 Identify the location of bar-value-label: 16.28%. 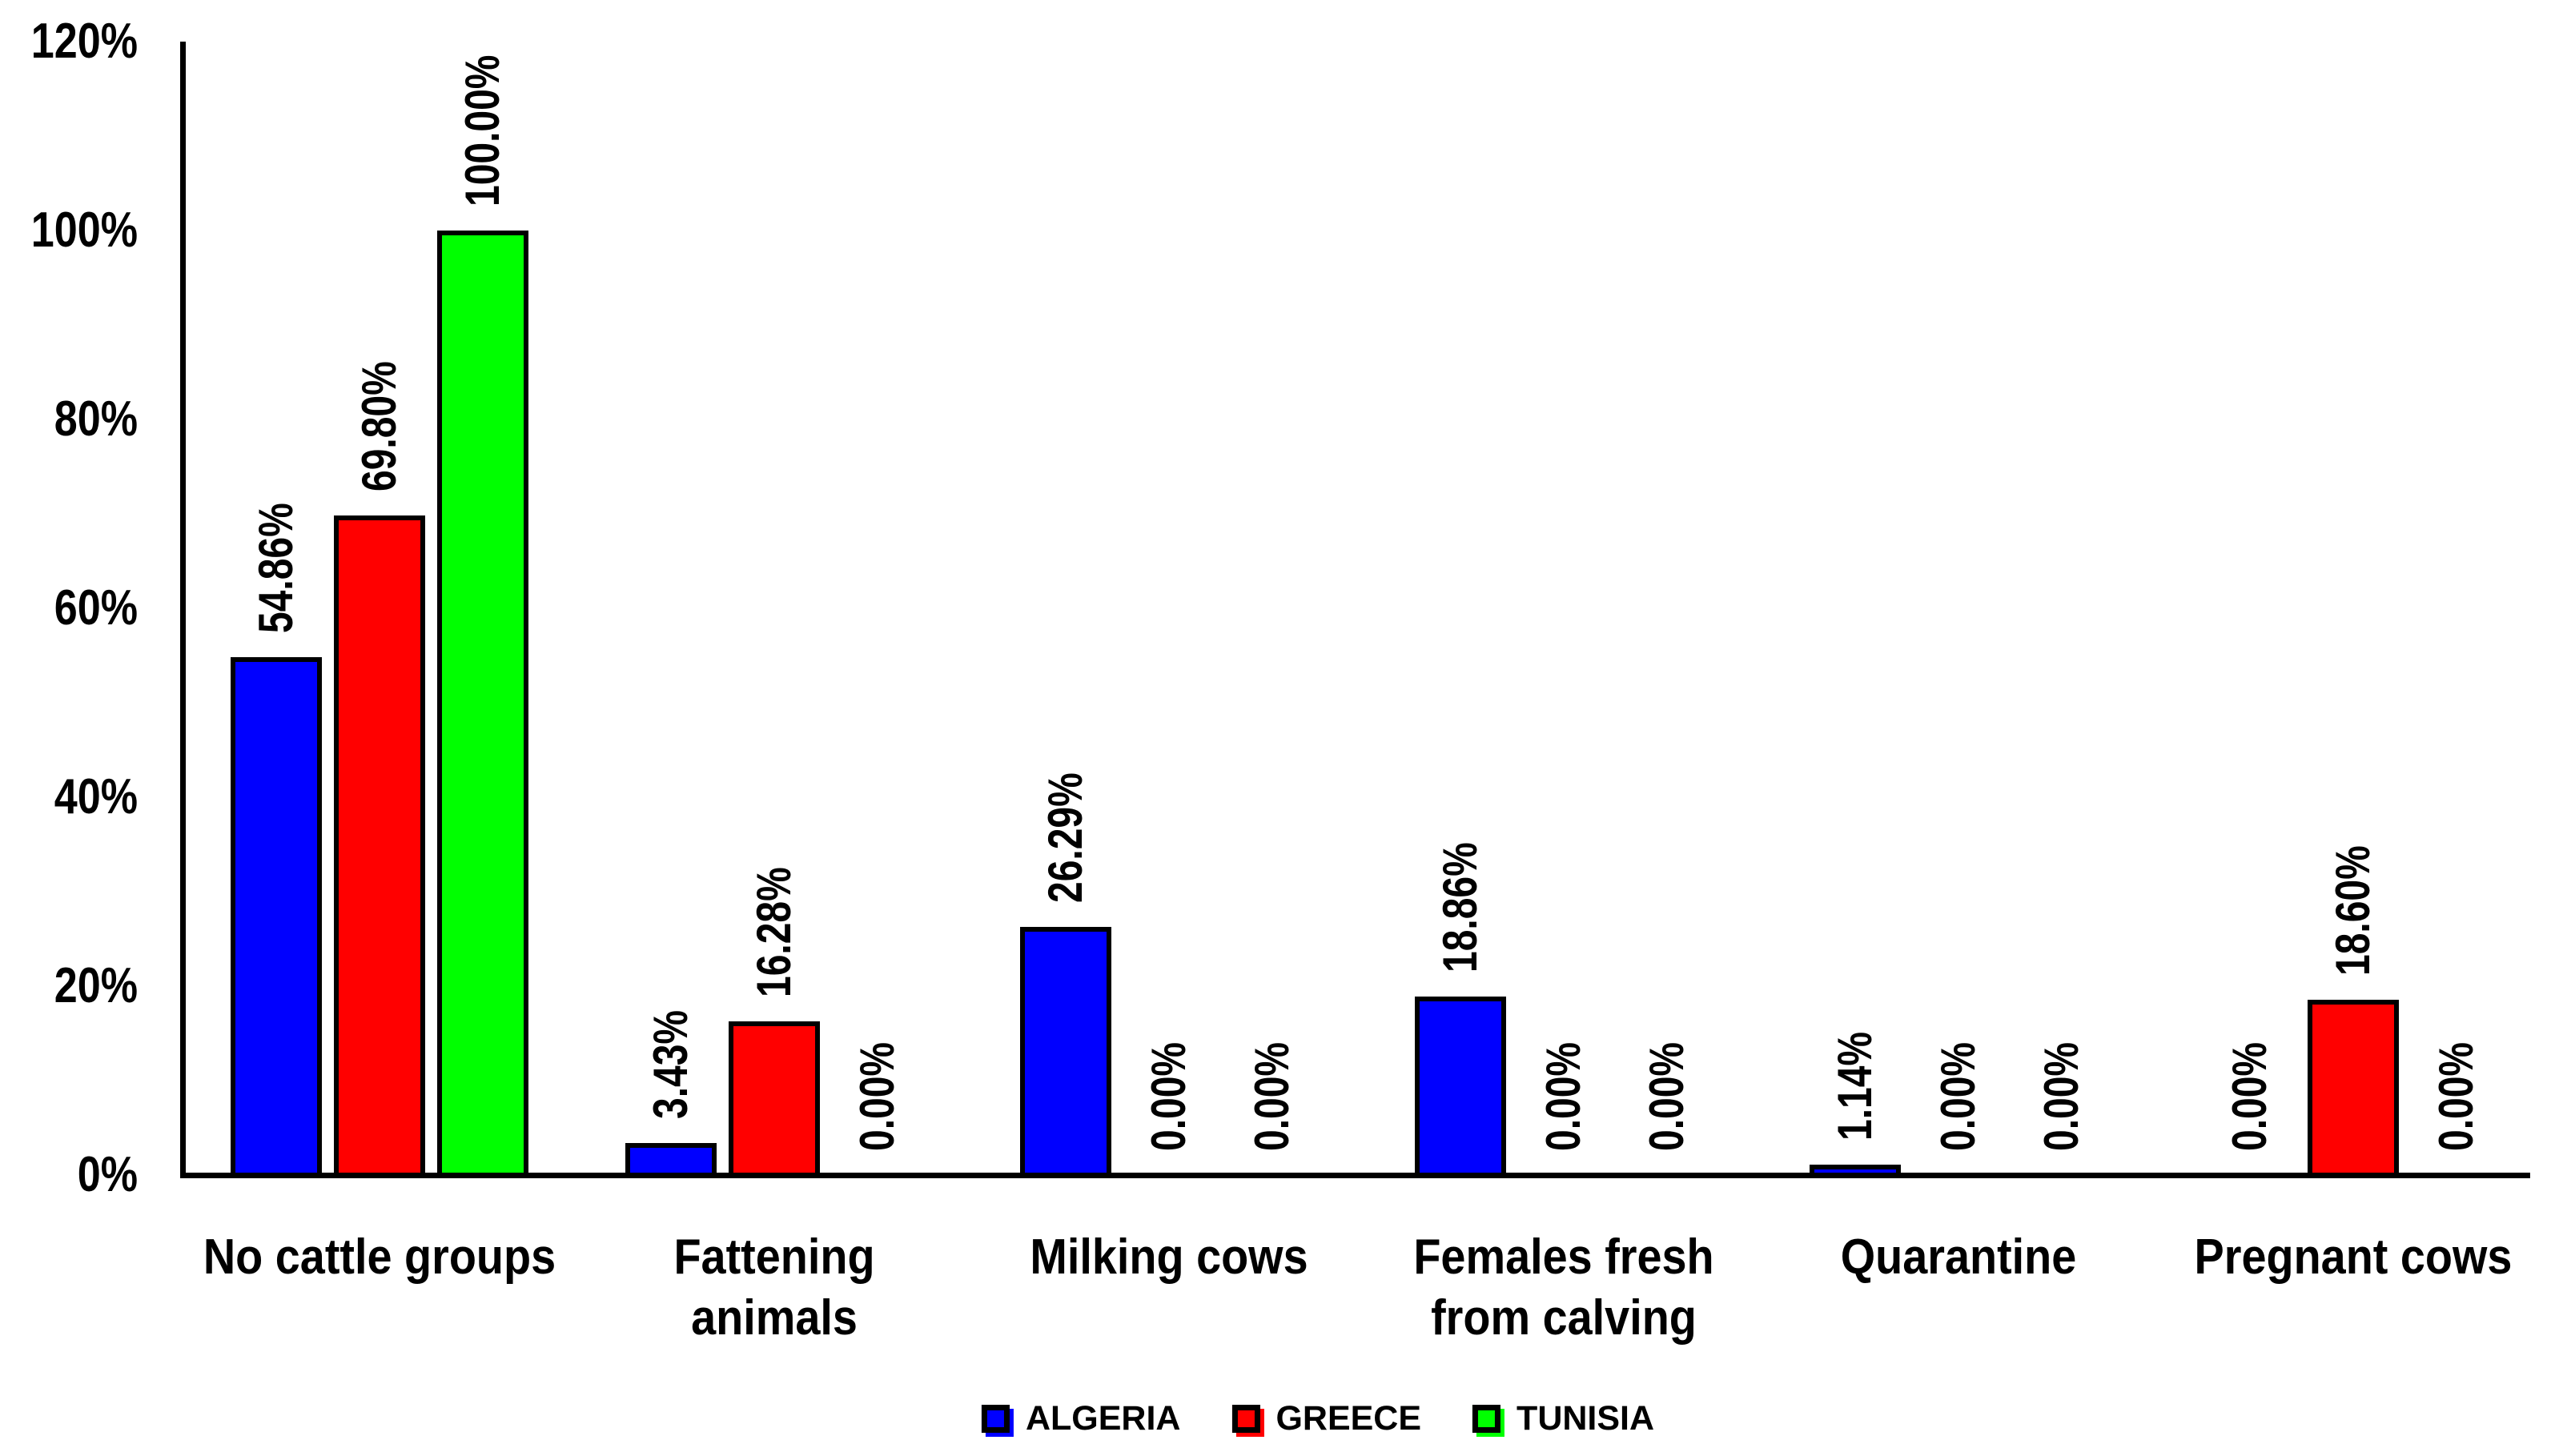
(774, 932).